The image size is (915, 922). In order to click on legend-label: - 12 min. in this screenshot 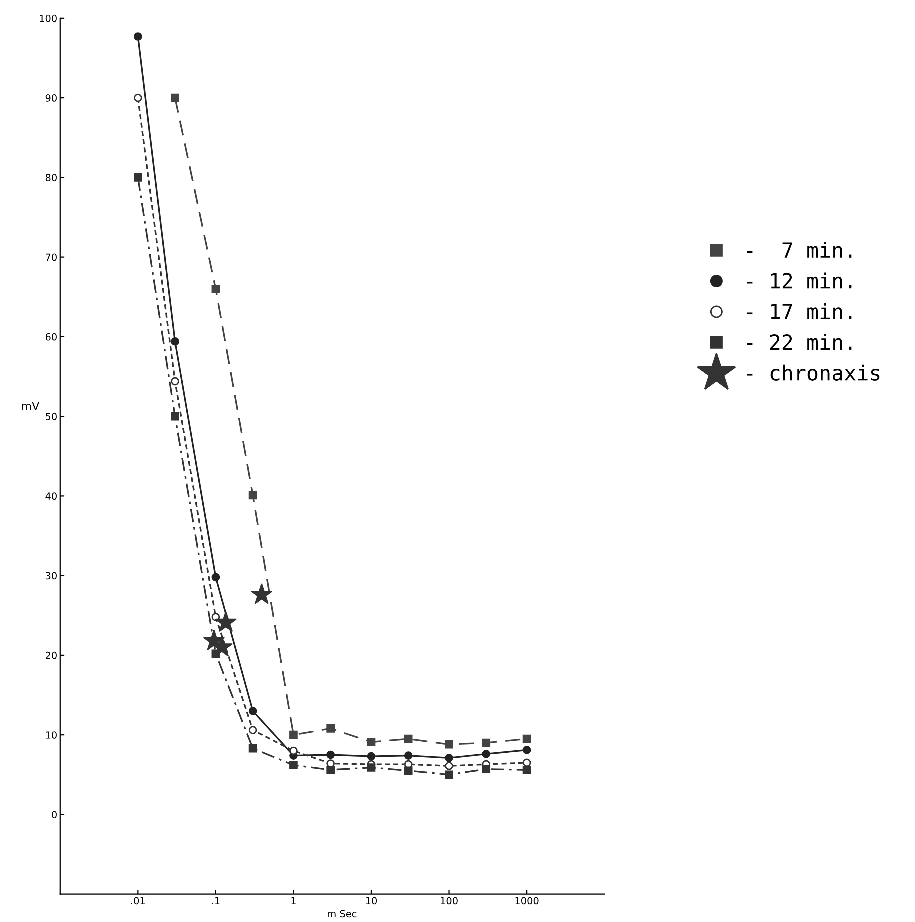, I will do `click(799, 280)`.